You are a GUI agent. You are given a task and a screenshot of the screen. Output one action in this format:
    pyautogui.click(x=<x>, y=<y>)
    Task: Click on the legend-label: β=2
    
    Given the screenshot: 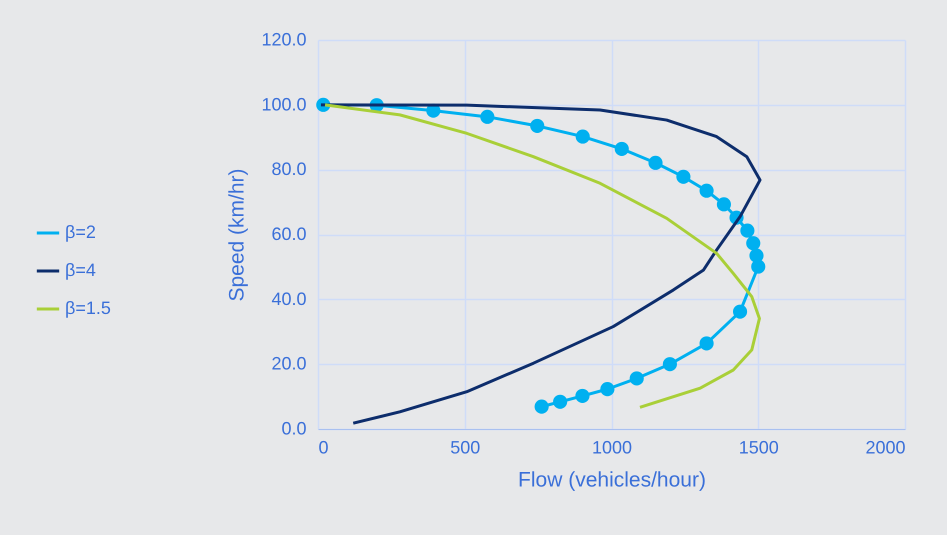 What is the action you would take?
    pyautogui.click(x=80, y=232)
    